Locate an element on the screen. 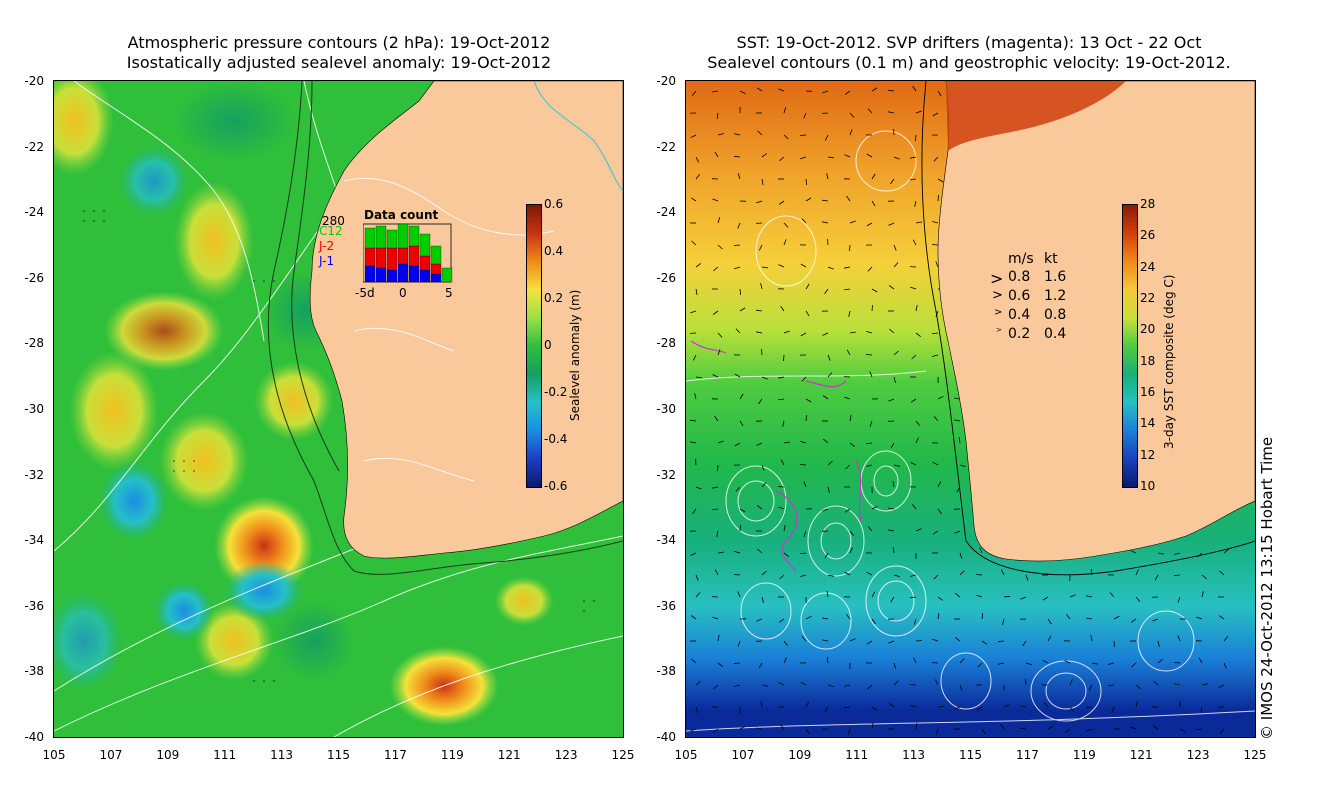 Image resolution: width=1320 pixels, height=810 pixels. right-x-tick-2: 109 is located at coordinates (800, 755).